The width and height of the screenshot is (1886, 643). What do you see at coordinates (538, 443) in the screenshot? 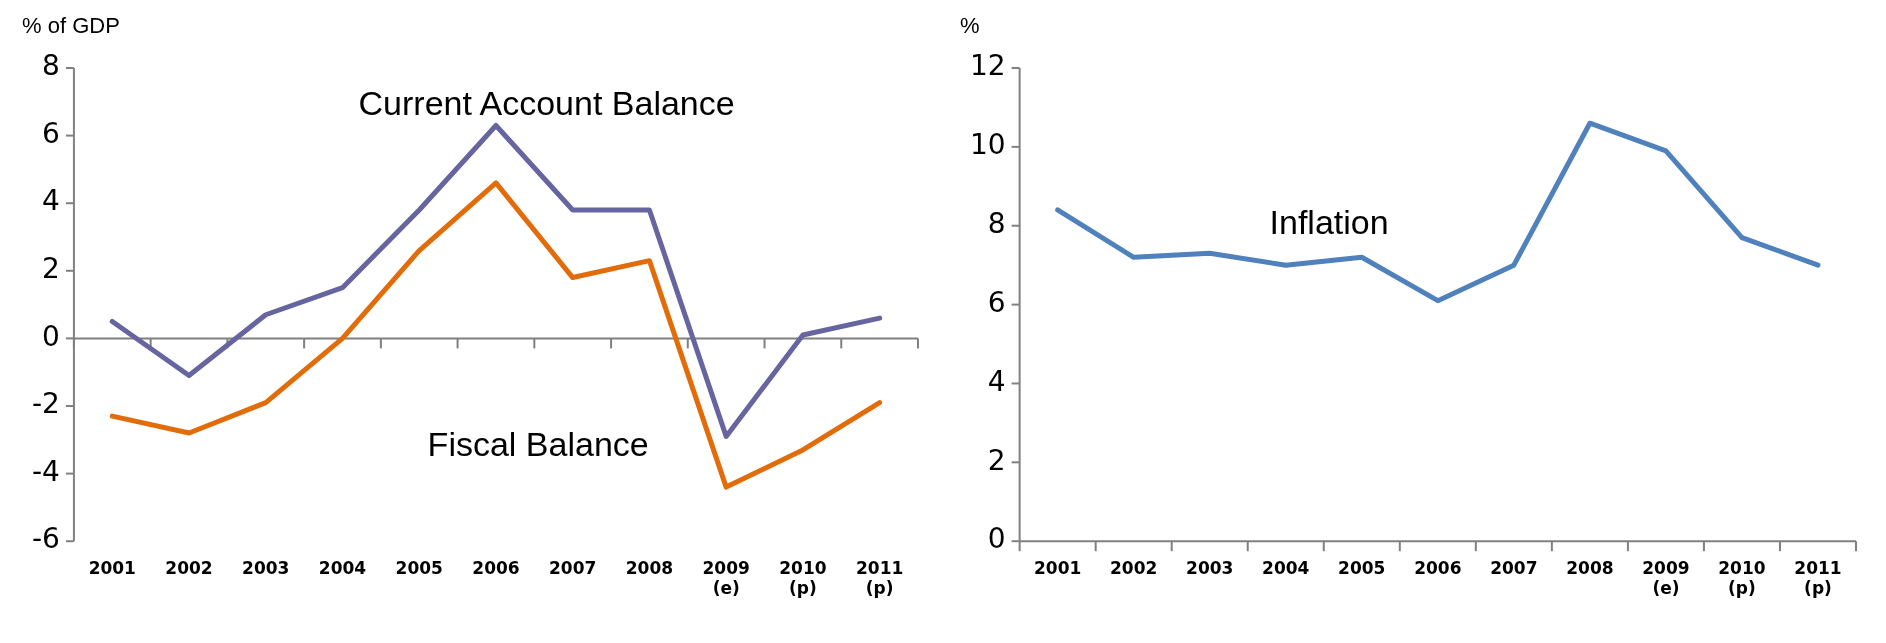
I see `series-label: Fiscal Balance` at bounding box center [538, 443].